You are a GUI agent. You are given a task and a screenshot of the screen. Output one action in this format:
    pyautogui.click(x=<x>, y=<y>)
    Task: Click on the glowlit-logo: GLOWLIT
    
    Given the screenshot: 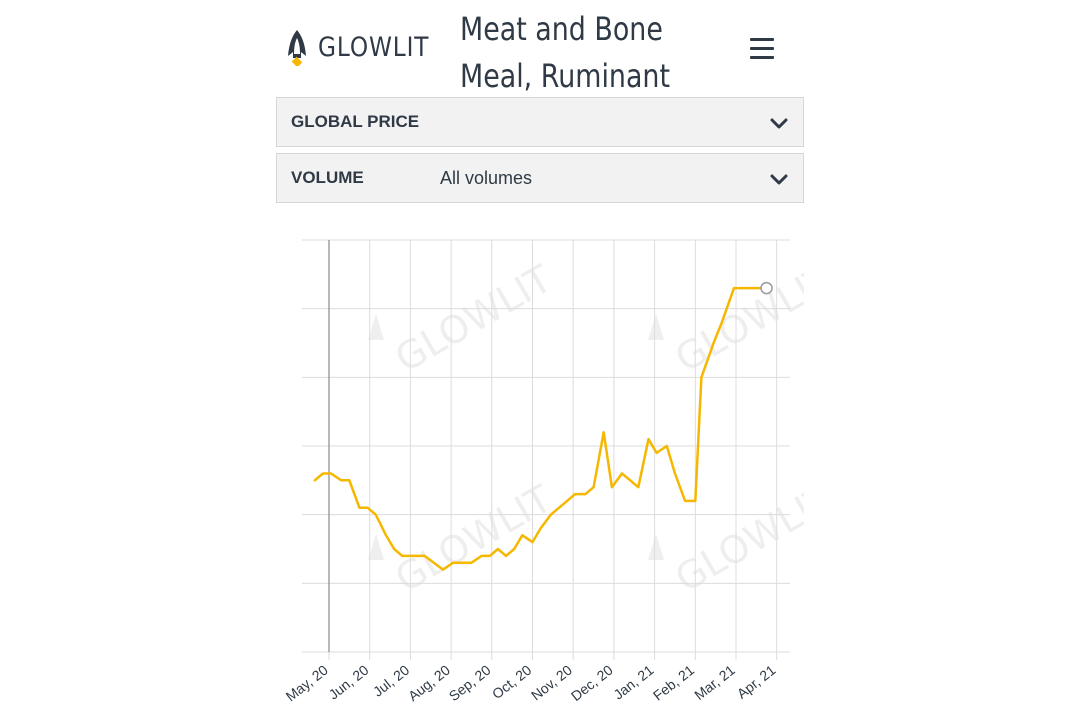 What is the action you would take?
    pyautogui.click(x=365, y=47)
    